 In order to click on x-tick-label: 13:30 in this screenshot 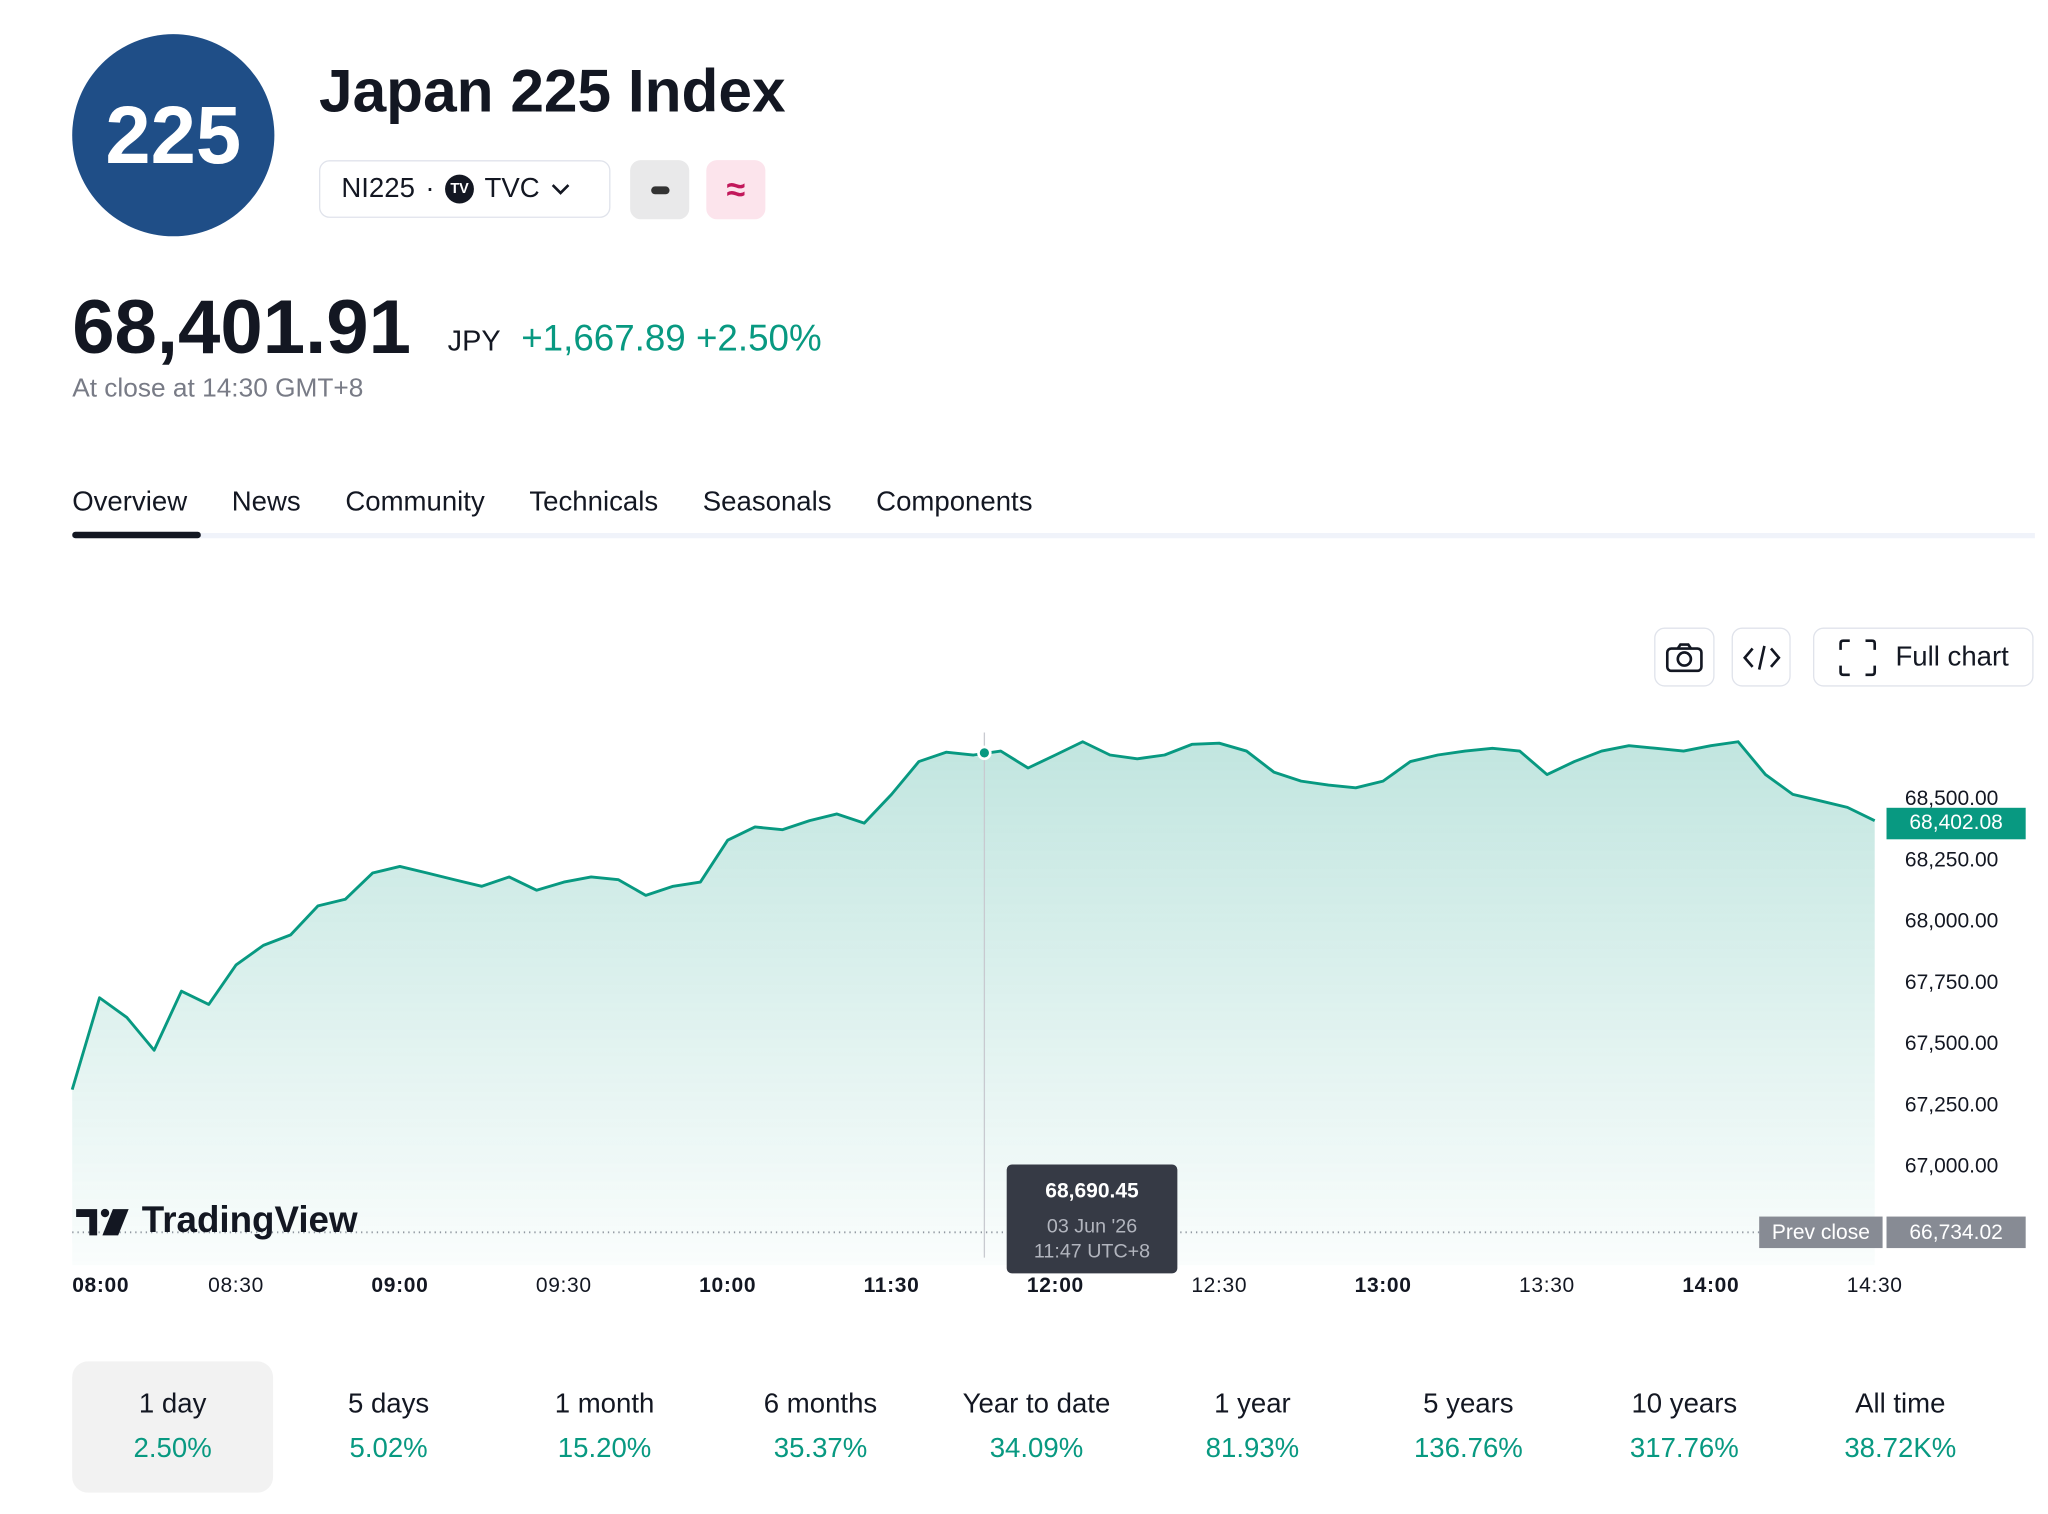, I will do `click(1547, 1285)`.